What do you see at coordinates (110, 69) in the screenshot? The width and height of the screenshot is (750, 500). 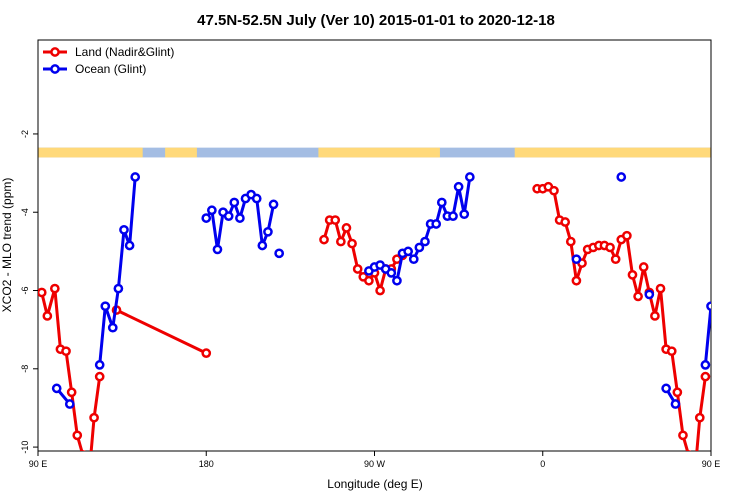 I see `legend-label: Ocean (Glint)` at bounding box center [110, 69].